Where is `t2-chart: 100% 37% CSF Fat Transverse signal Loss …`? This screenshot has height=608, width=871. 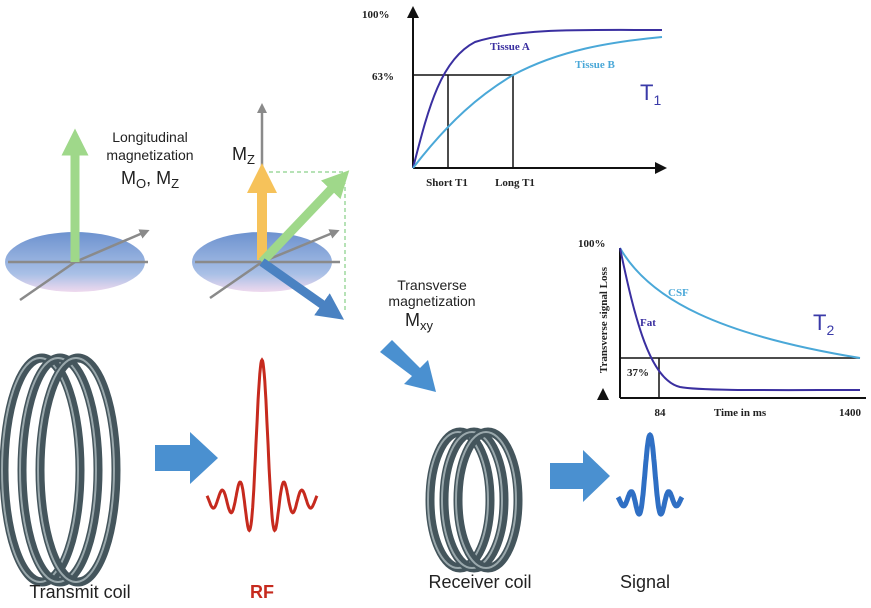 t2-chart: 100% 37% CSF Fat Transverse signal Loss … is located at coordinates (722, 328).